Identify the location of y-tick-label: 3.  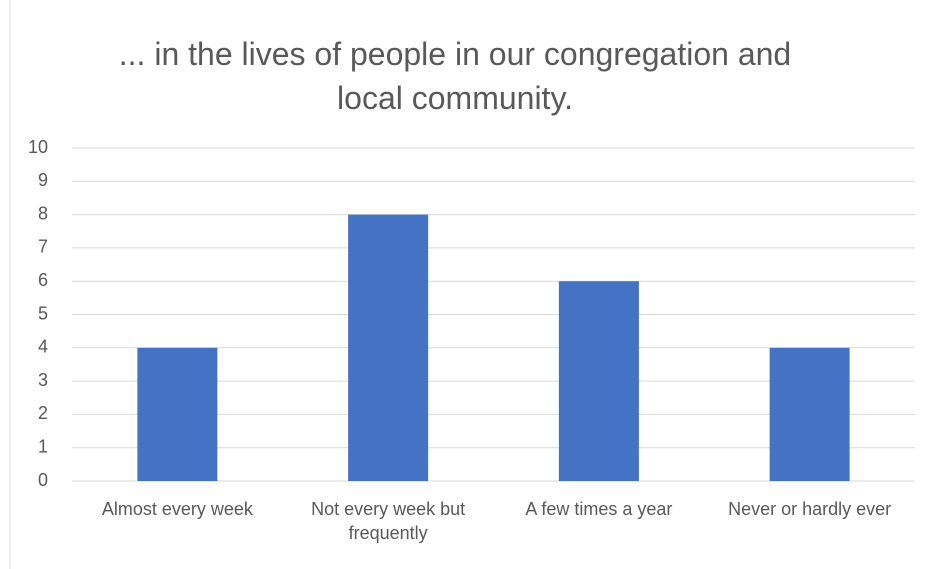
(43, 380).